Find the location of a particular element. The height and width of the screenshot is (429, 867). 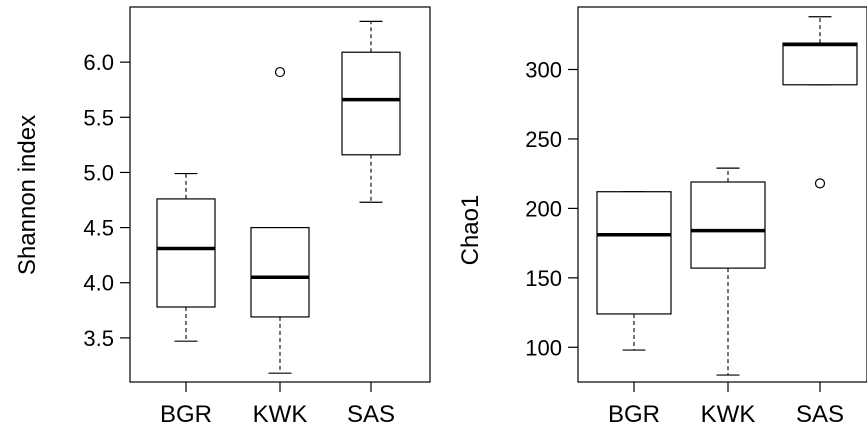

y-axis-label: Shannon index is located at coordinates (27, 195).